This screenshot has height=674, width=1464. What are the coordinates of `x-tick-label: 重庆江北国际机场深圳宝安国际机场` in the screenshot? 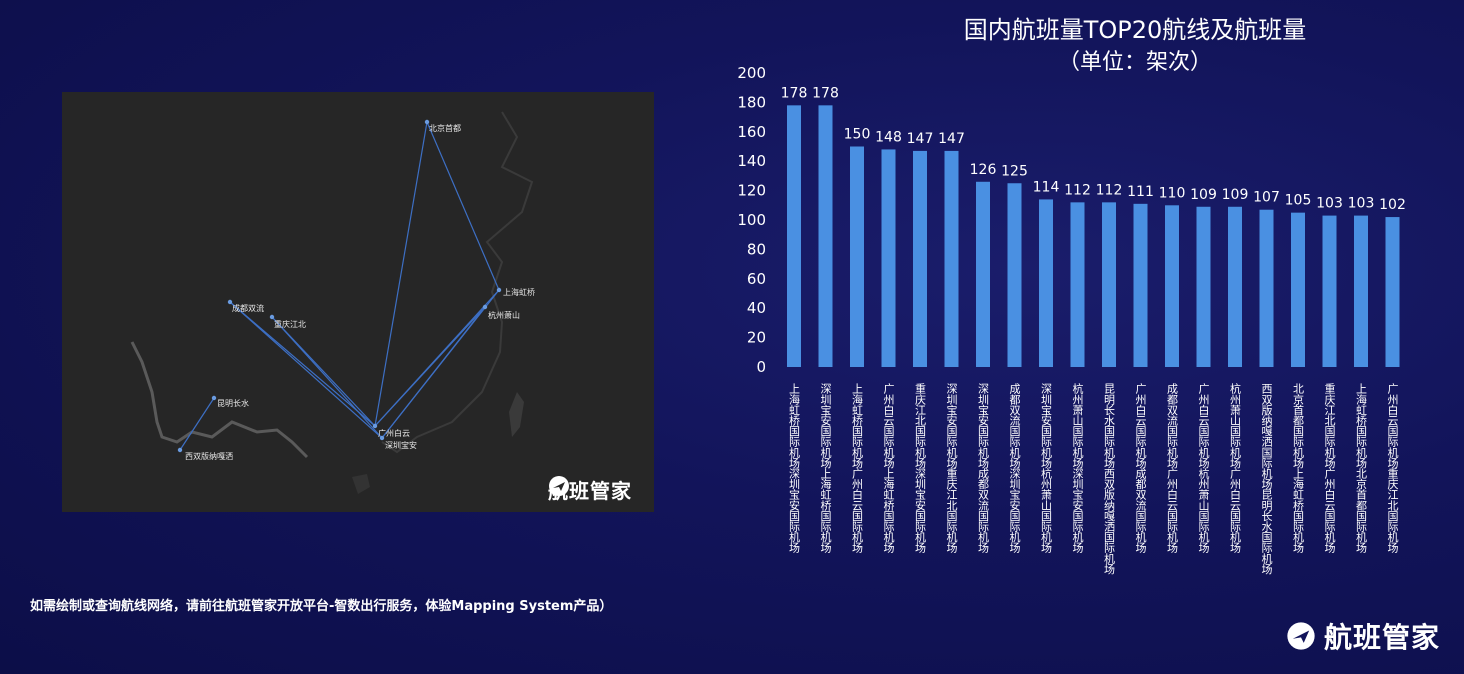 It's located at (920, 468).